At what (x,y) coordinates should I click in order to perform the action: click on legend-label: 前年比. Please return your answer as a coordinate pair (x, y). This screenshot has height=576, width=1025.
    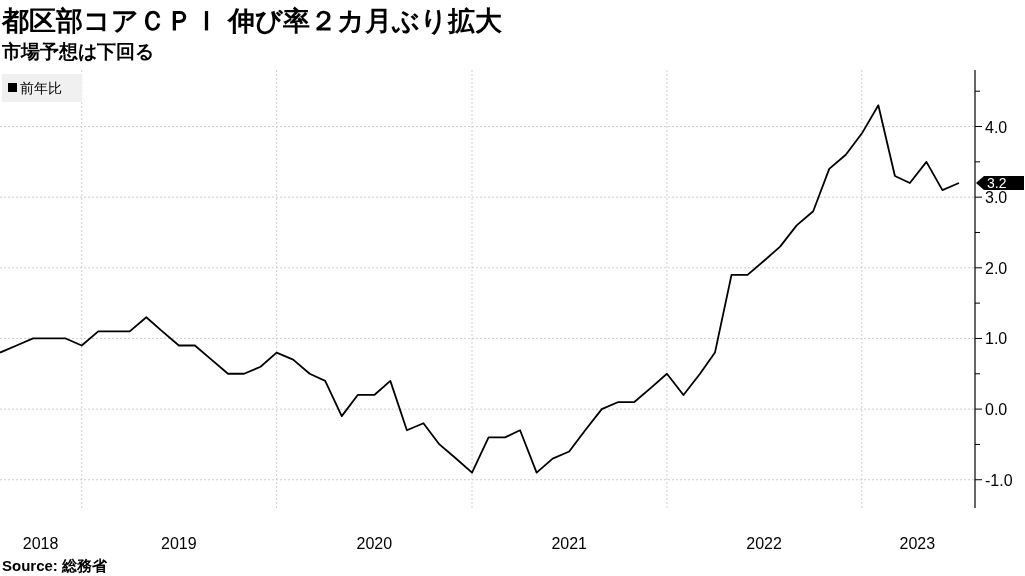
    Looking at the image, I should click on (41, 88).